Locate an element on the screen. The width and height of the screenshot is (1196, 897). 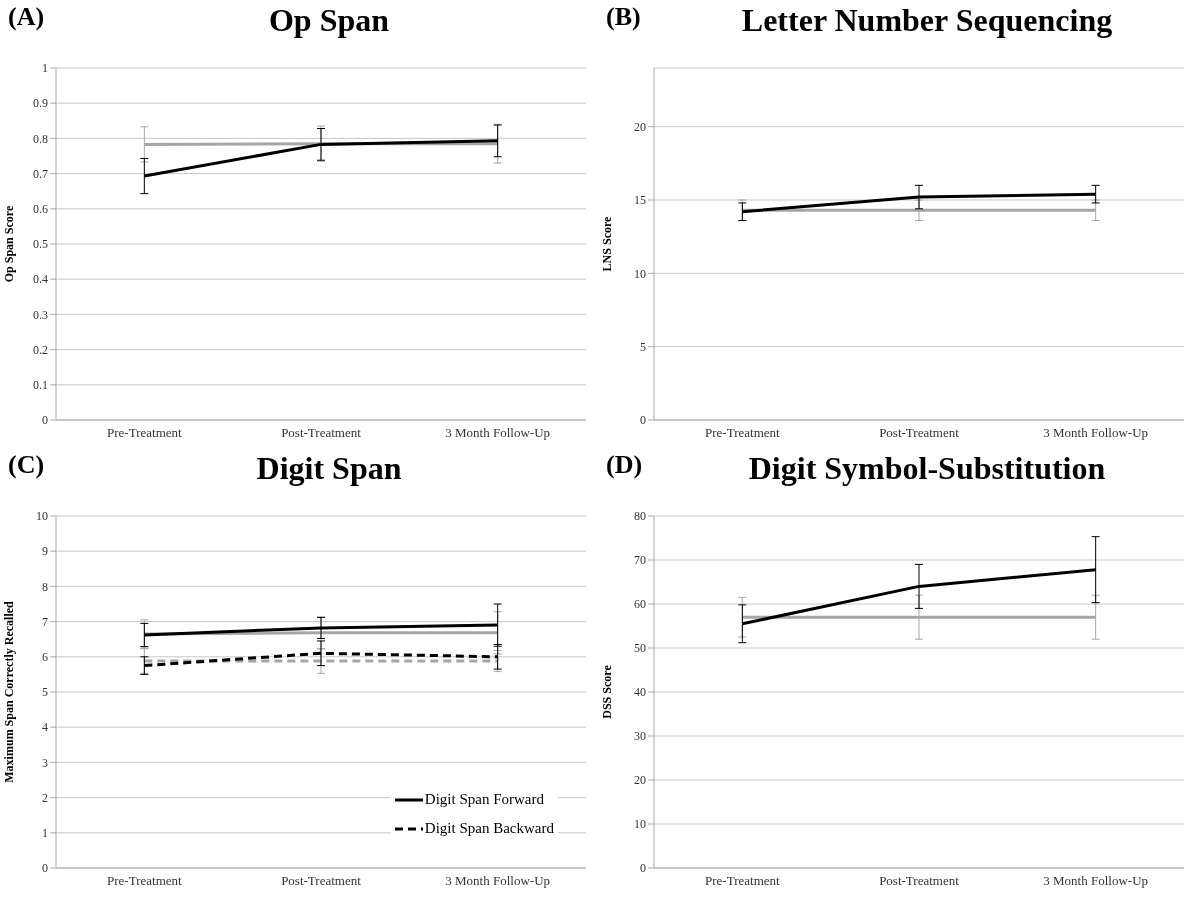
y-tick-label: 30 is located at coordinates (640, 736).